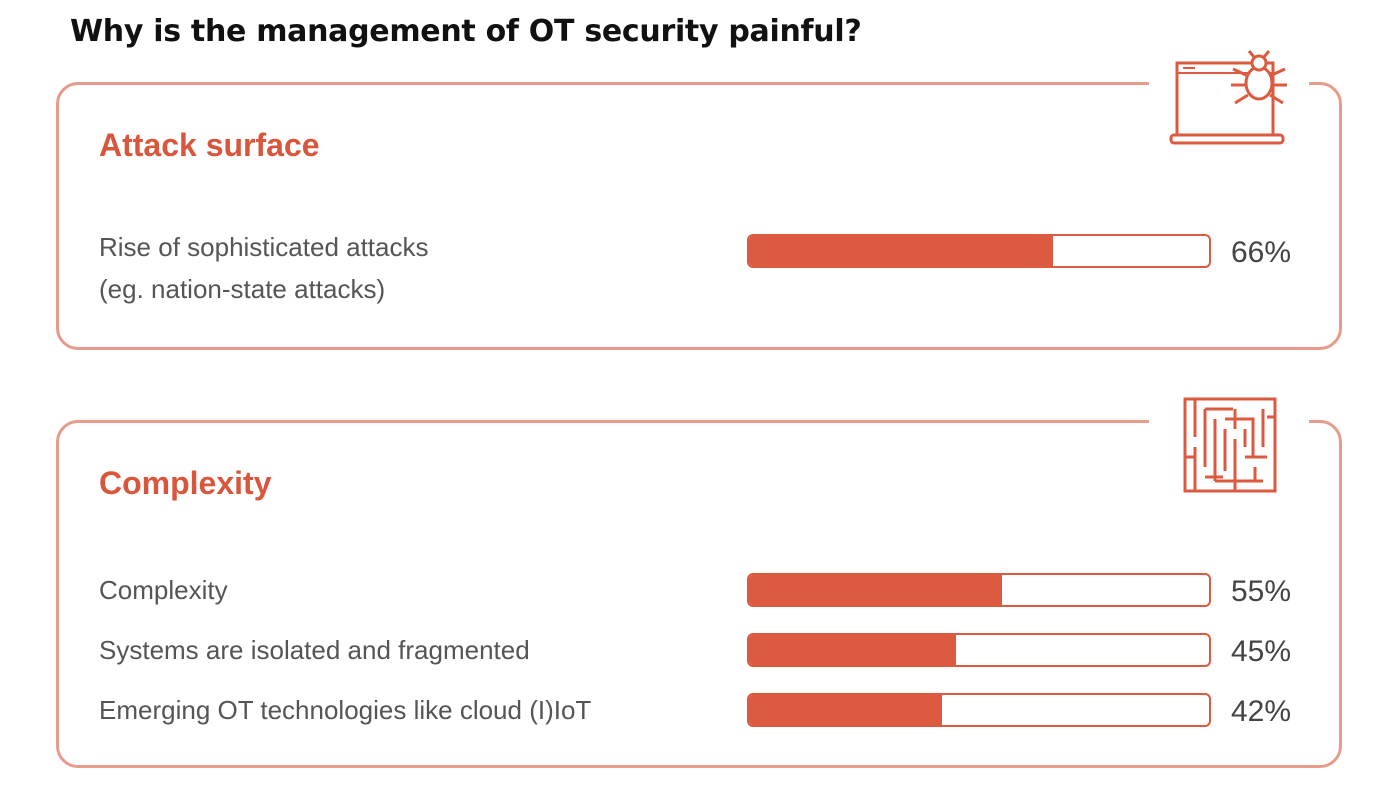  I want to click on bar-value-label: 55%, so click(1261, 591).